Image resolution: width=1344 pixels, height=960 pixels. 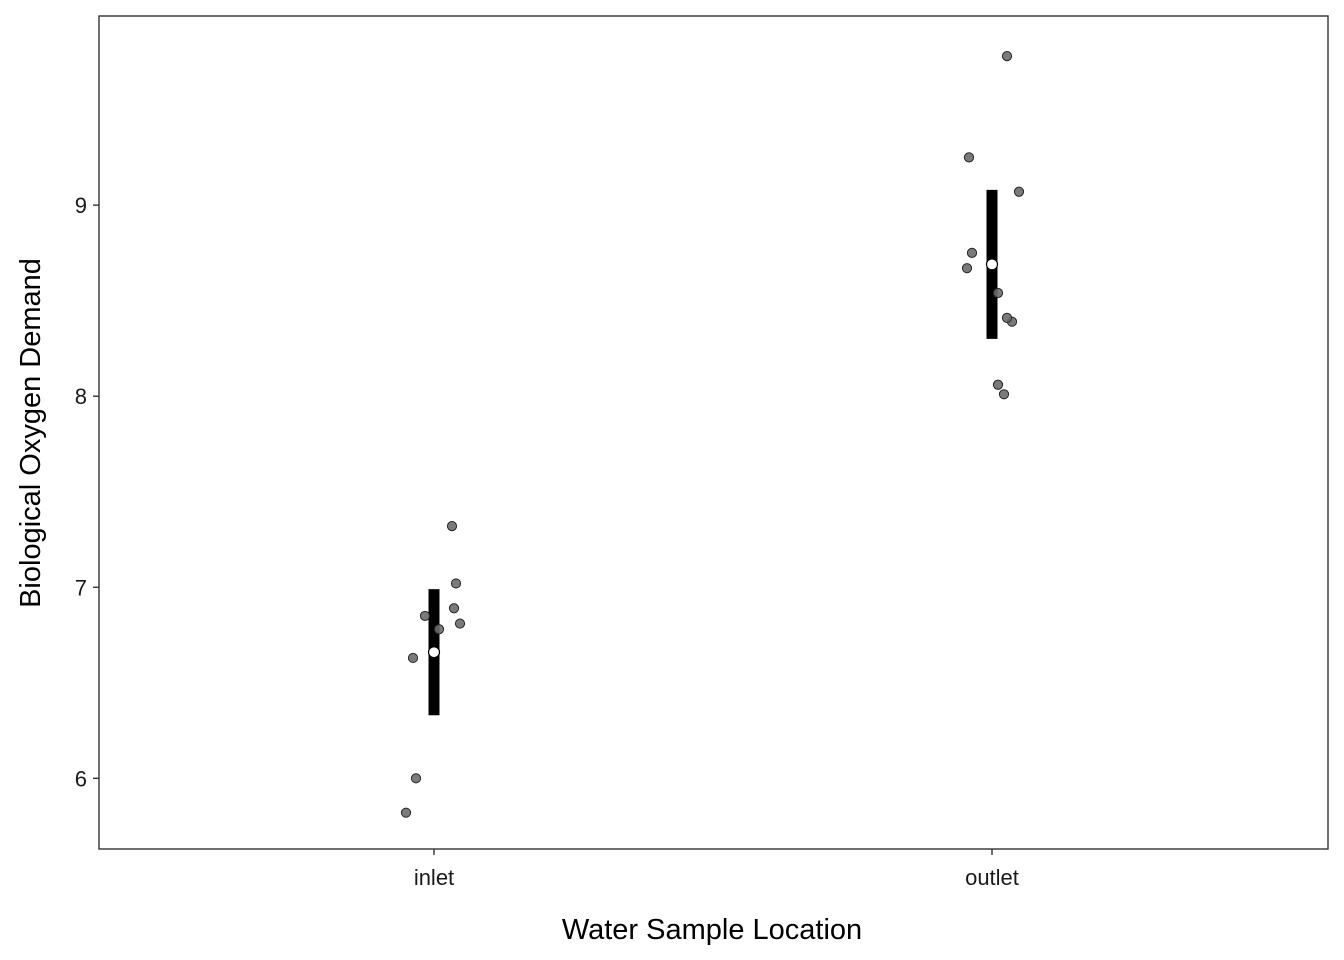 What do you see at coordinates (716, 869) in the screenshot?
I see `x-axis: inlet outlet` at bounding box center [716, 869].